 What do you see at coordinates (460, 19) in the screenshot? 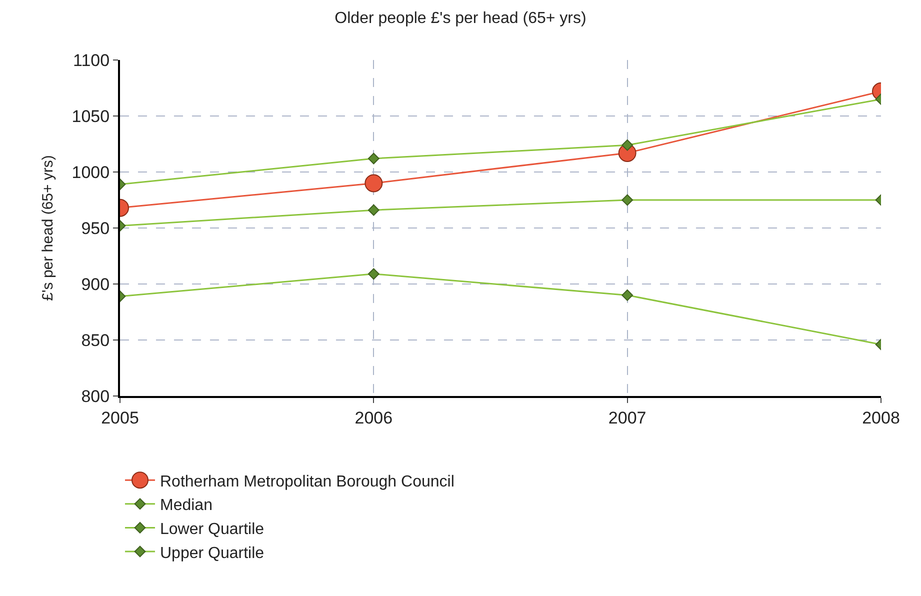
I see `chart-title: Older people £'s per head (65+ yrs)` at bounding box center [460, 19].